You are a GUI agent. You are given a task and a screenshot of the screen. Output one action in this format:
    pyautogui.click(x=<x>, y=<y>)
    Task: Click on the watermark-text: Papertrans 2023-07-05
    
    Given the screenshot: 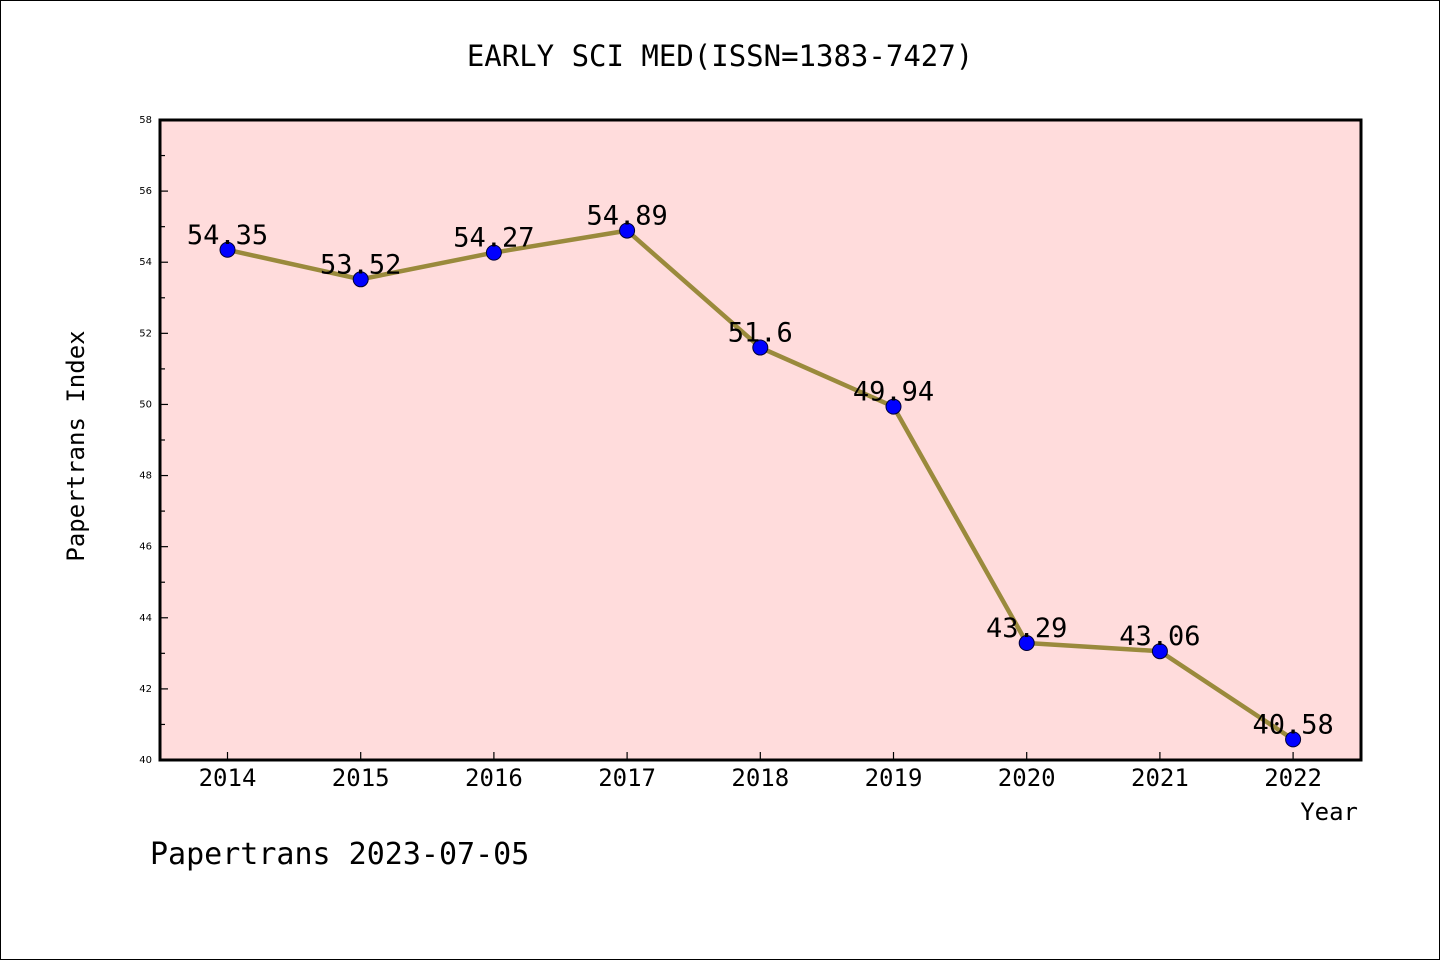 What is the action you would take?
    pyautogui.click(x=339, y=854)
    